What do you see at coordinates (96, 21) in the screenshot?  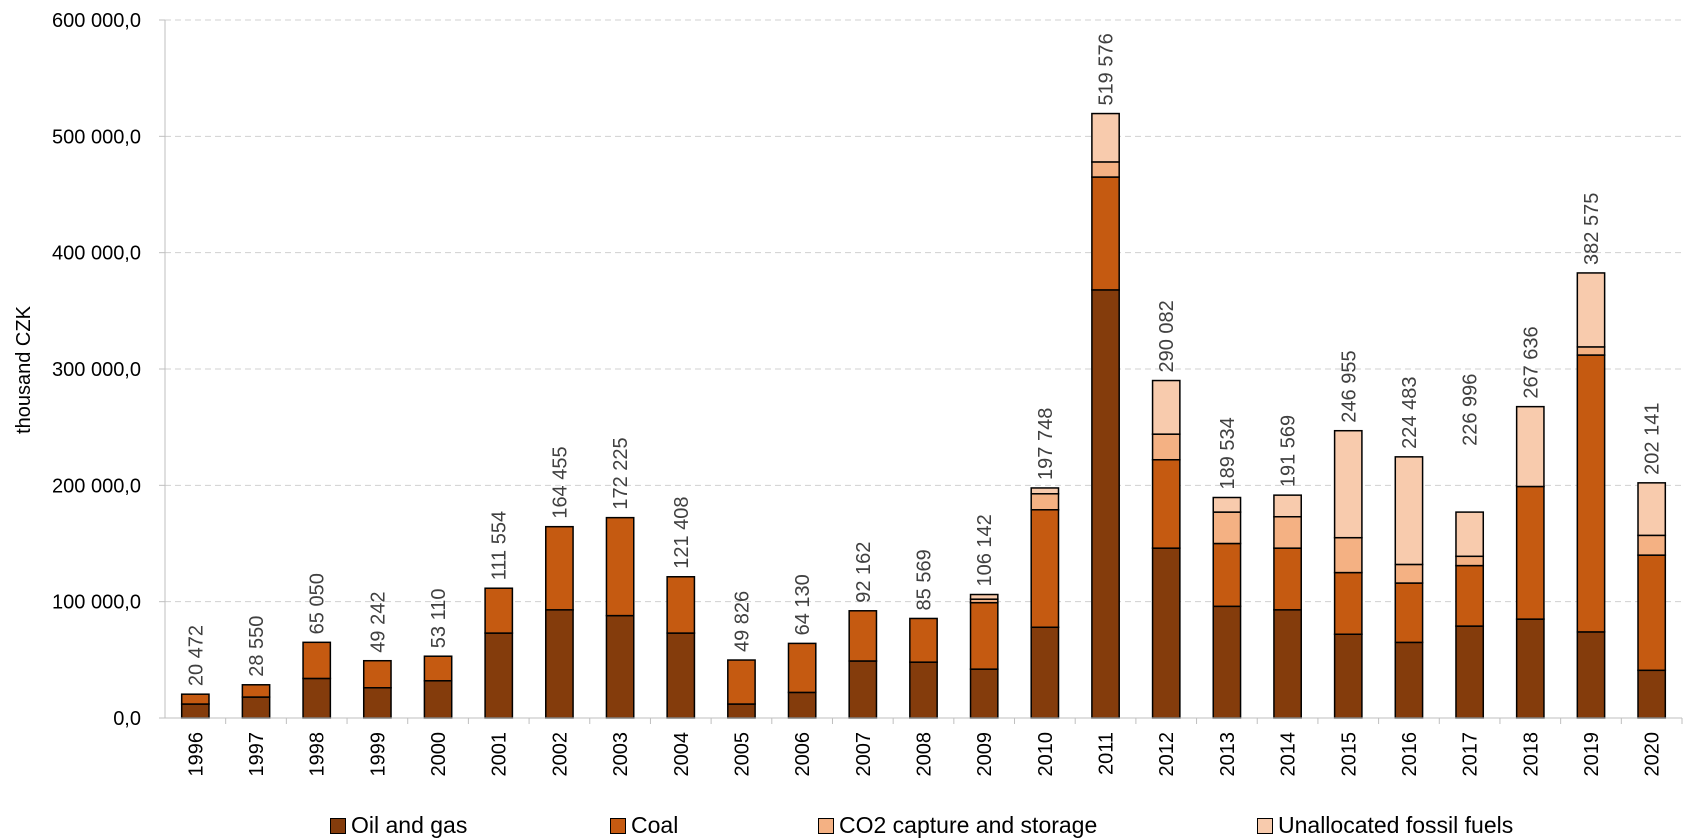 I see `y-tick-label: 600 000,0` at bounding box center [96, 21].